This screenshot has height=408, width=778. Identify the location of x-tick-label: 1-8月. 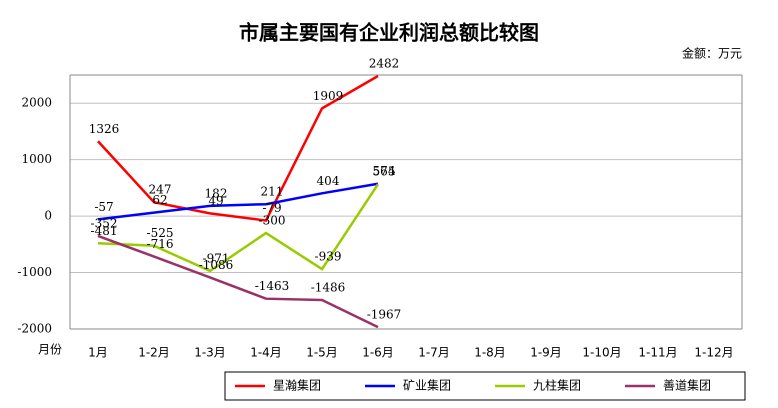
(490, 353).